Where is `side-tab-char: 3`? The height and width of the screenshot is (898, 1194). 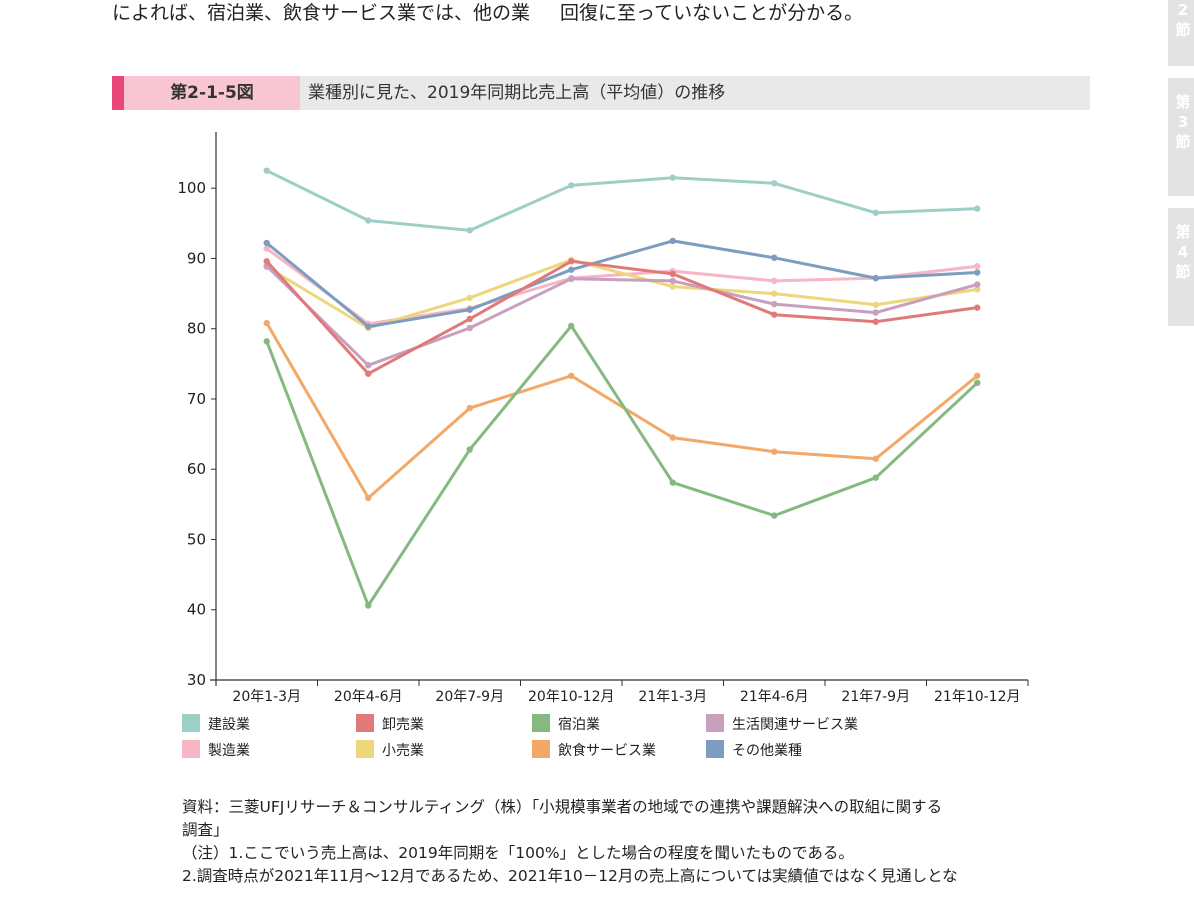
side-tab-char: 3 is located at coordinates (1183, 122).